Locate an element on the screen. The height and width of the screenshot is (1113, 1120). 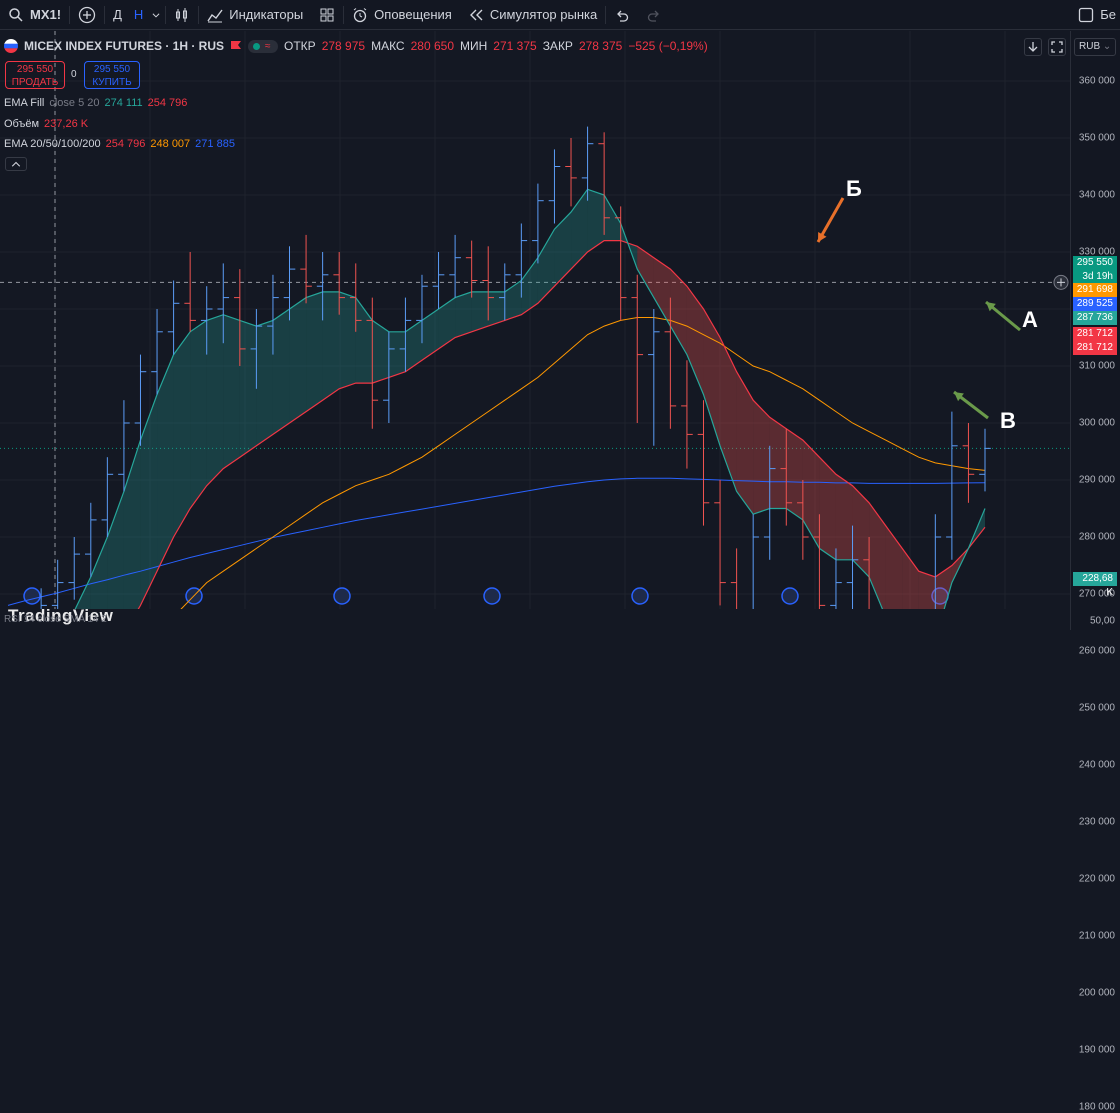
buy-button: 295 550 КУПИТЬ is located at coordinates (112, 75).